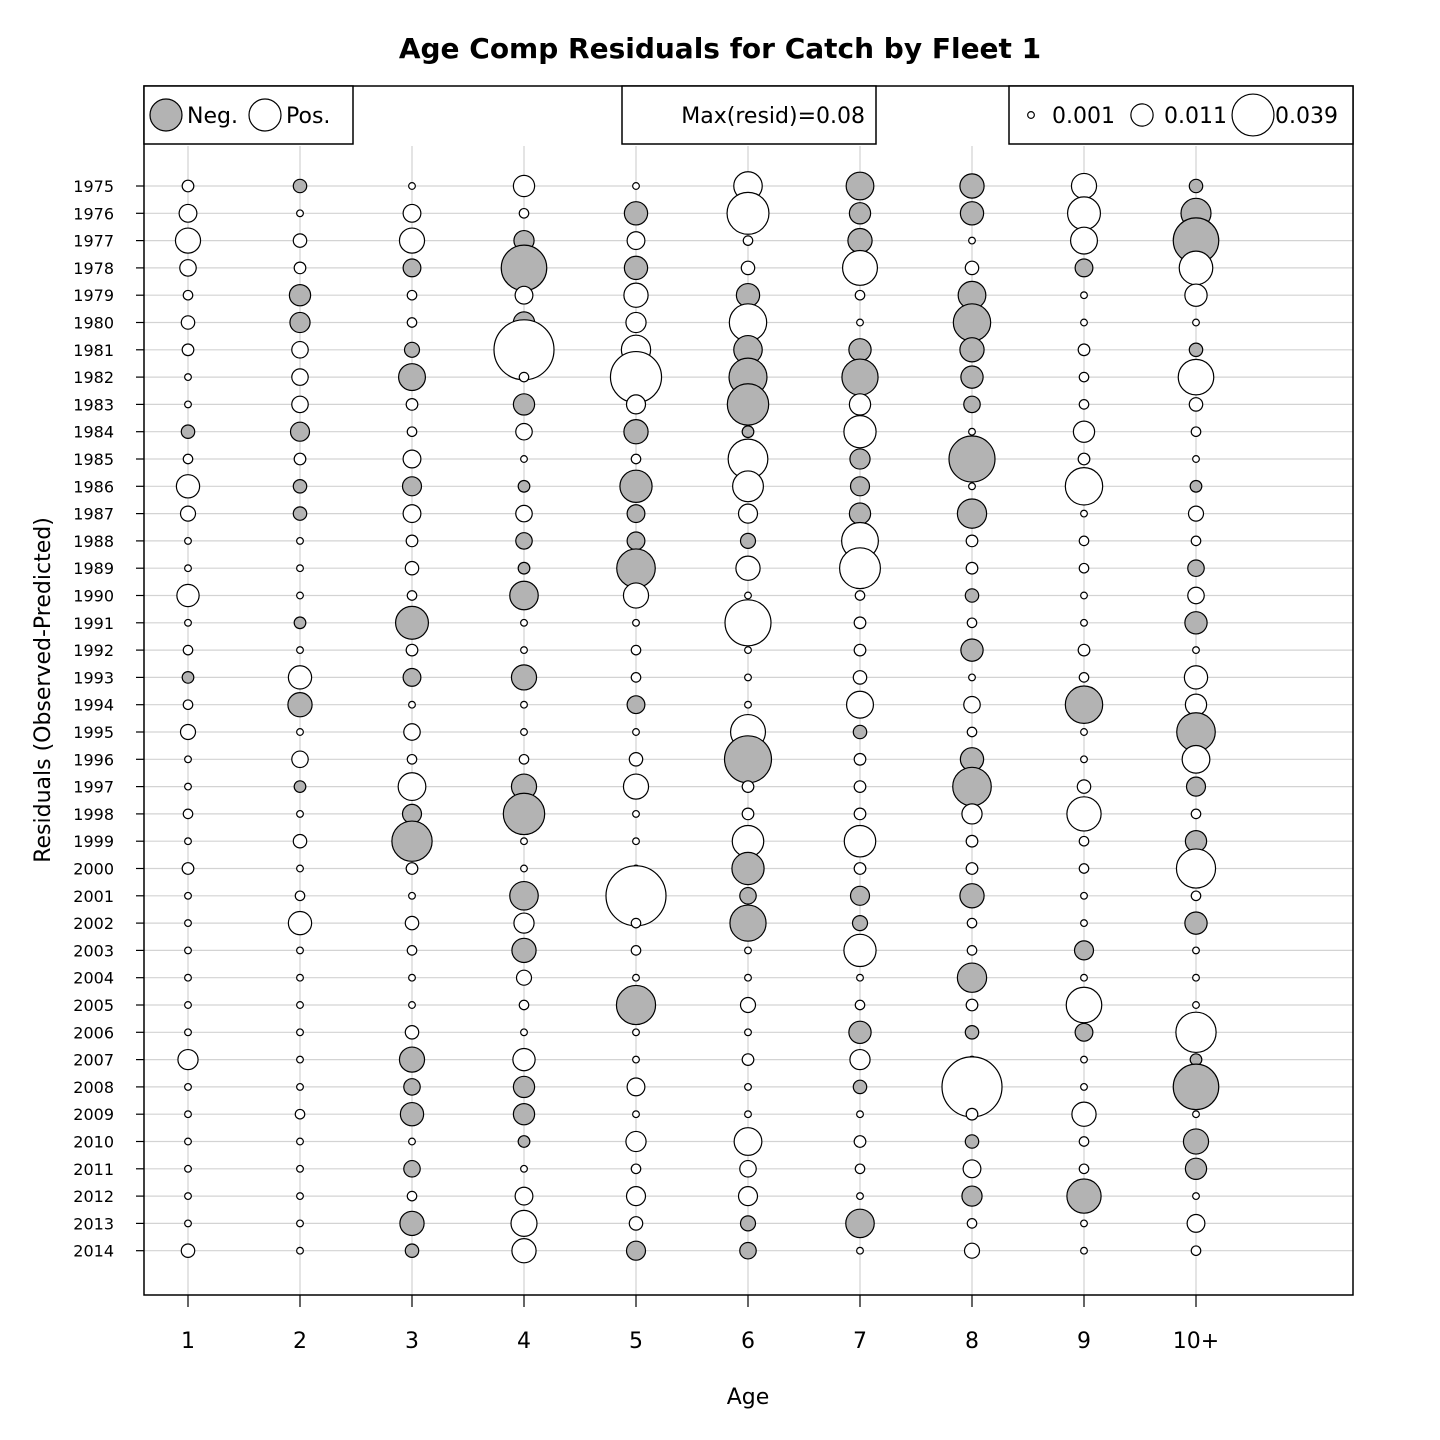 This screenshot has width=1440, height=1440. I want to click on legend-sizes: 0.001 0.011 0.039, so click(1181, 115).